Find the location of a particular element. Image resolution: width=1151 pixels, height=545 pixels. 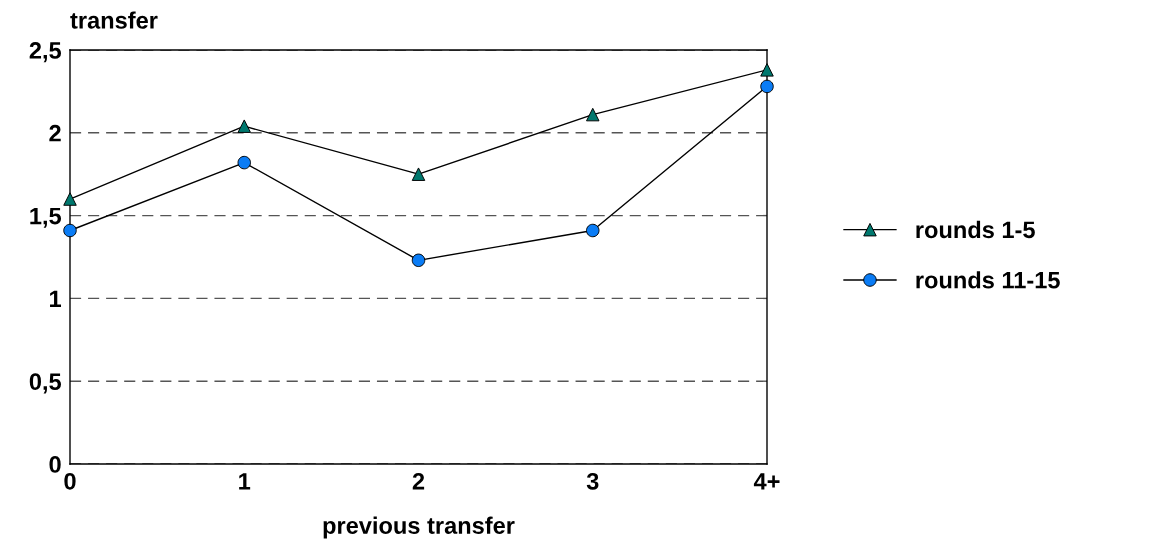

y-tick-label: 1,5 is located at coordinates (46, 217).